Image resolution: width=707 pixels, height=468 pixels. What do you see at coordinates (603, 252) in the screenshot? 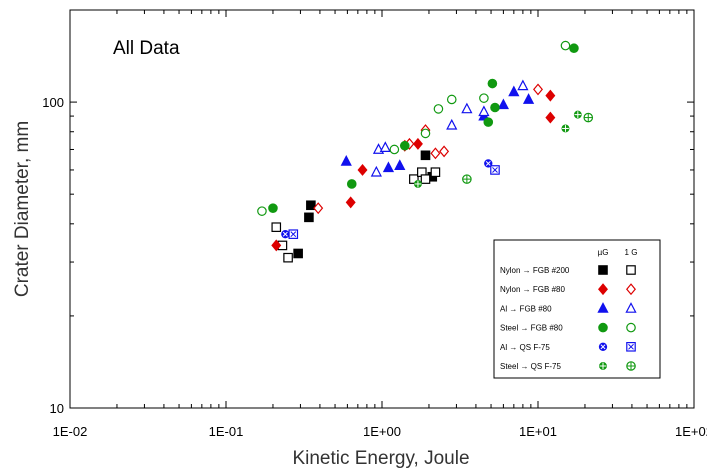
I see `legend-header-microgravity: µG` at bounding box center [603, 252].